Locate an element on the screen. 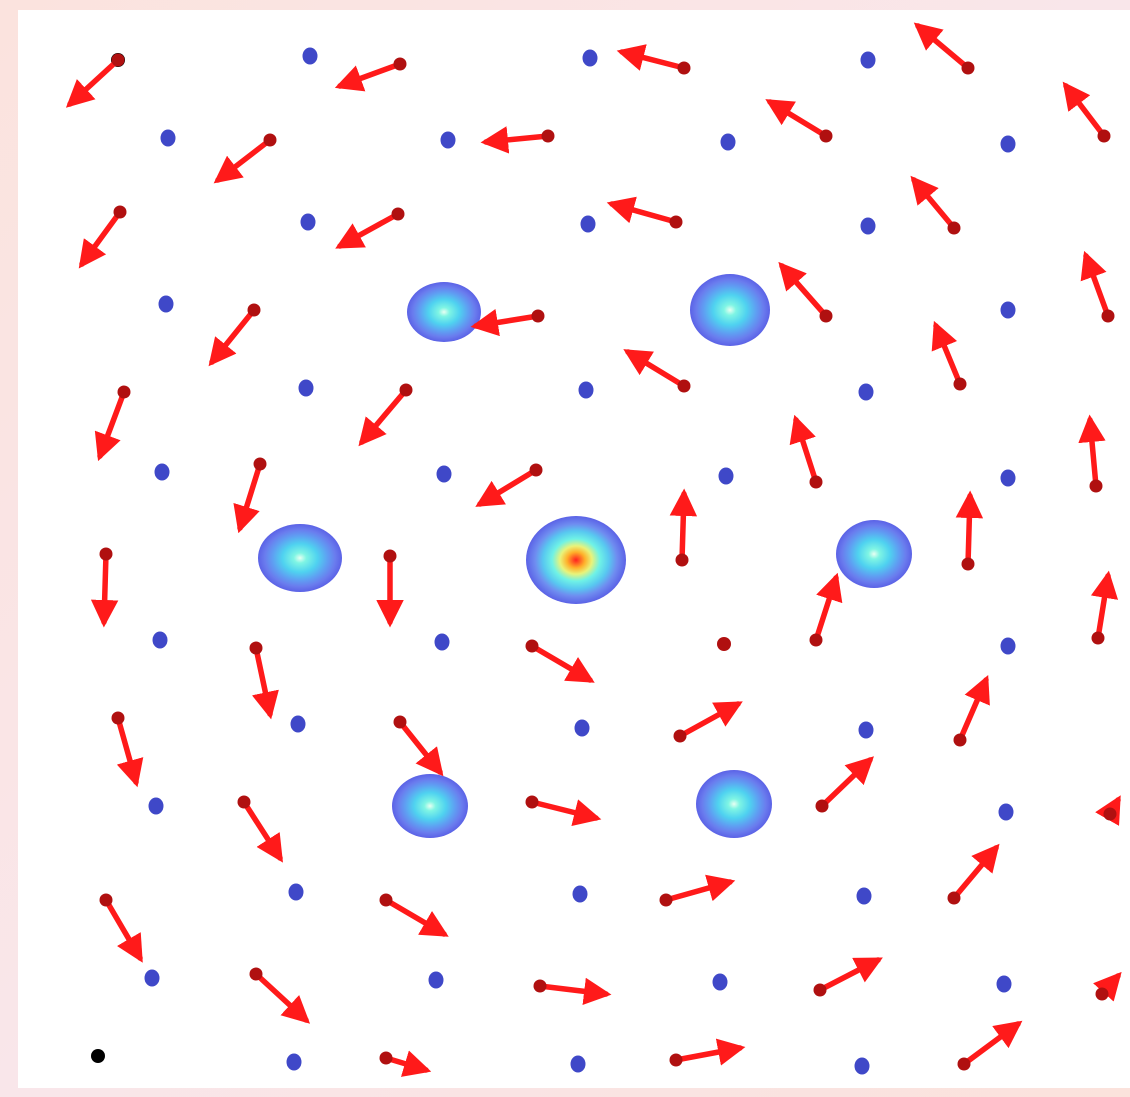 The height and width of the screenshot is (1097, 1130). red-site-dot-icon is located at coordinates (724, 644).